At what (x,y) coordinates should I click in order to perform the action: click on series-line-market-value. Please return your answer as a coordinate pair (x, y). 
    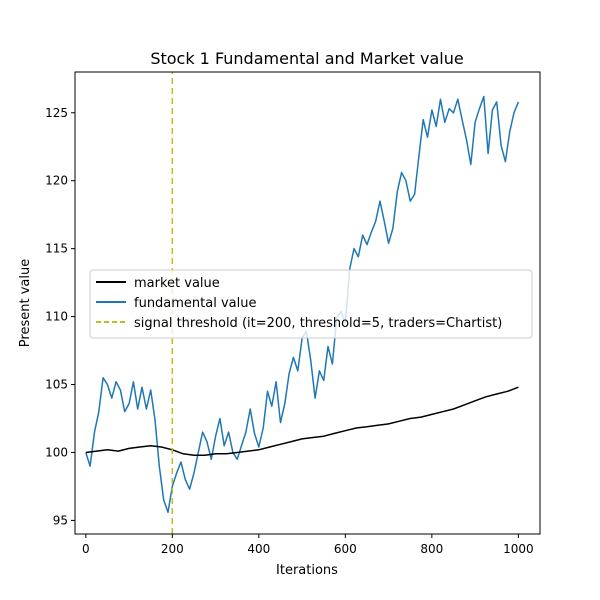
    Looking at the image, I should click on (302, 421).